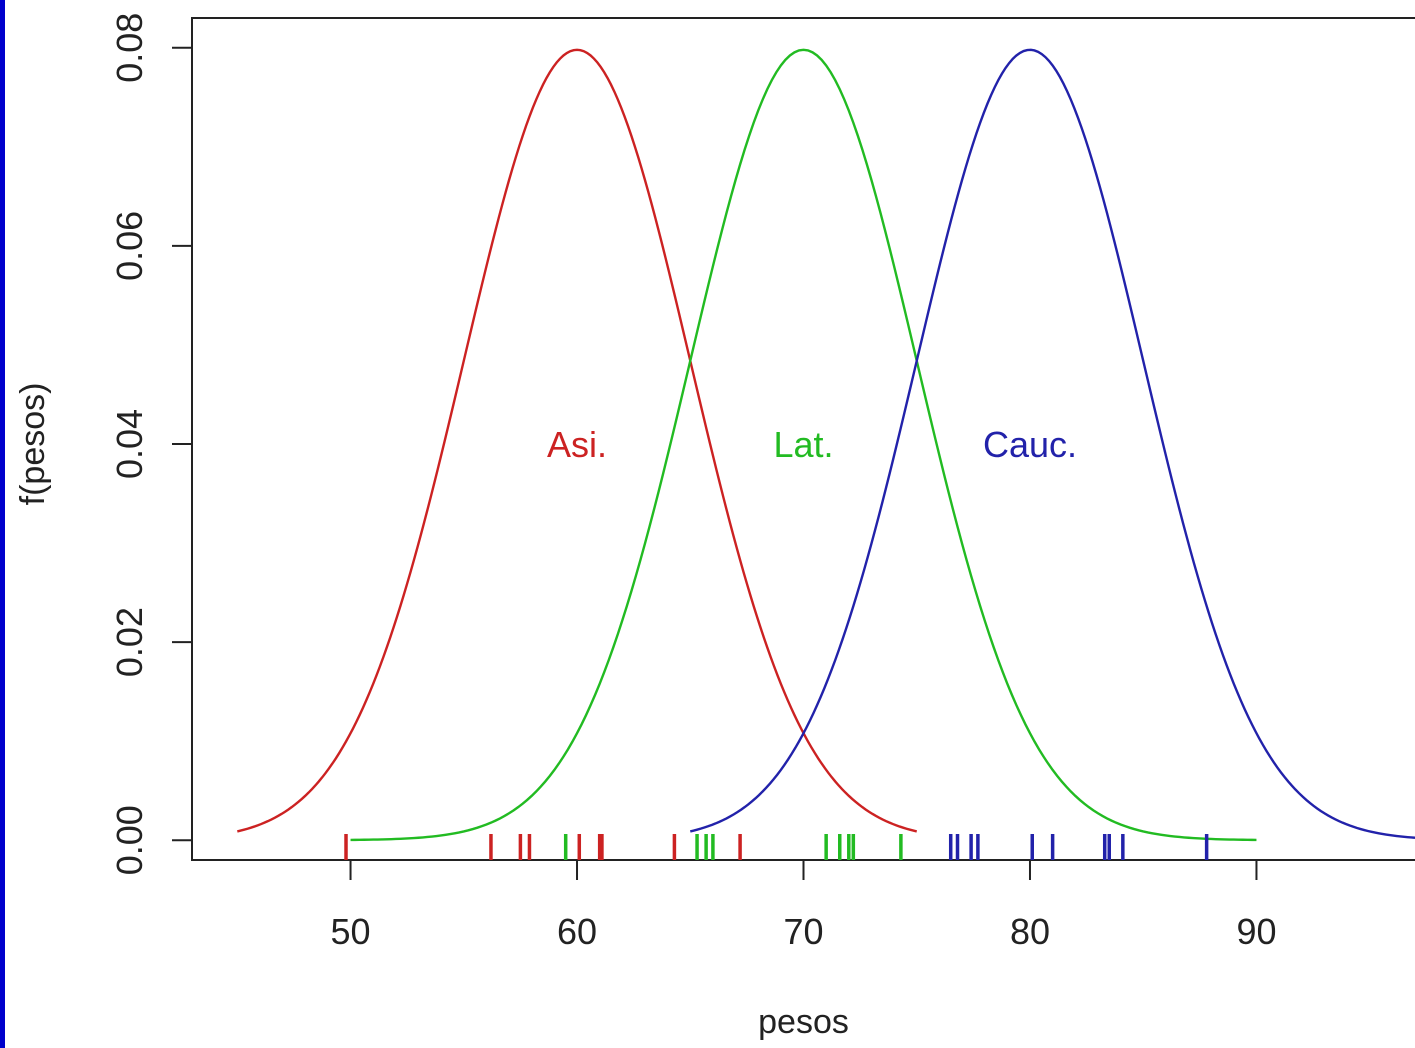 Image resolution: width=1415 pixels, height=1048 pixels. Describe the element at coordinates (577, 444) in the screenshot. I see `curve-label-asi: Asi.` at that location.